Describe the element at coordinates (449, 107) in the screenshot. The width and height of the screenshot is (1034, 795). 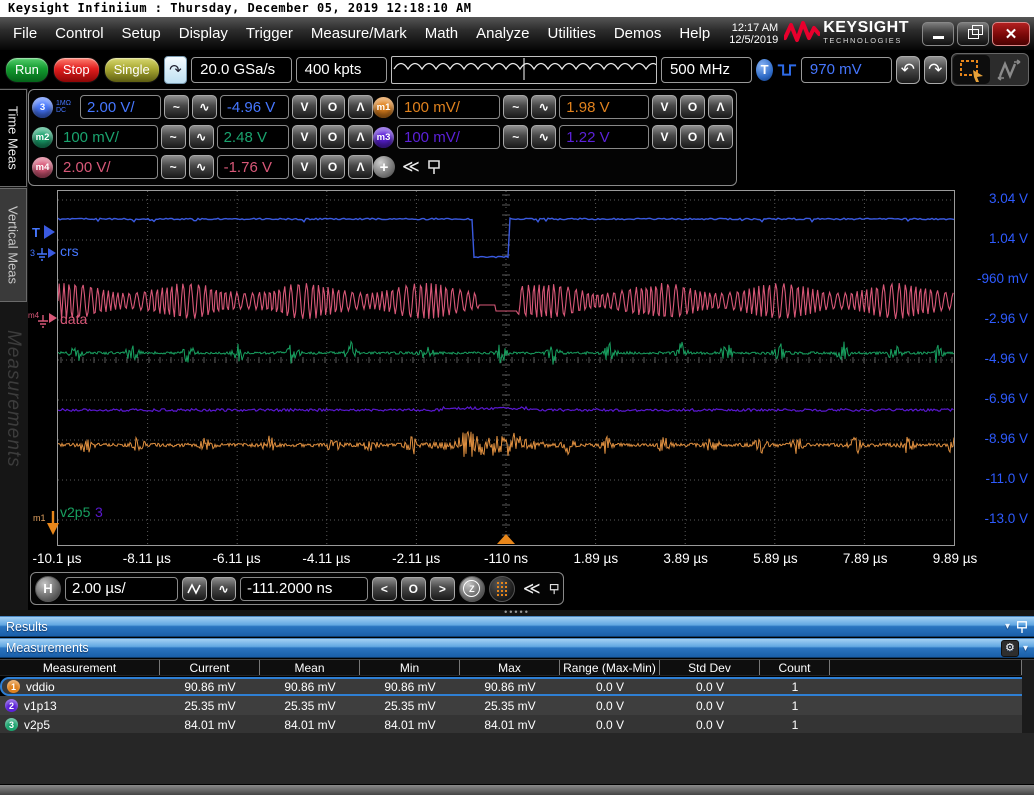
I see `memory-1-scale-field: 100 mV/` at that location.